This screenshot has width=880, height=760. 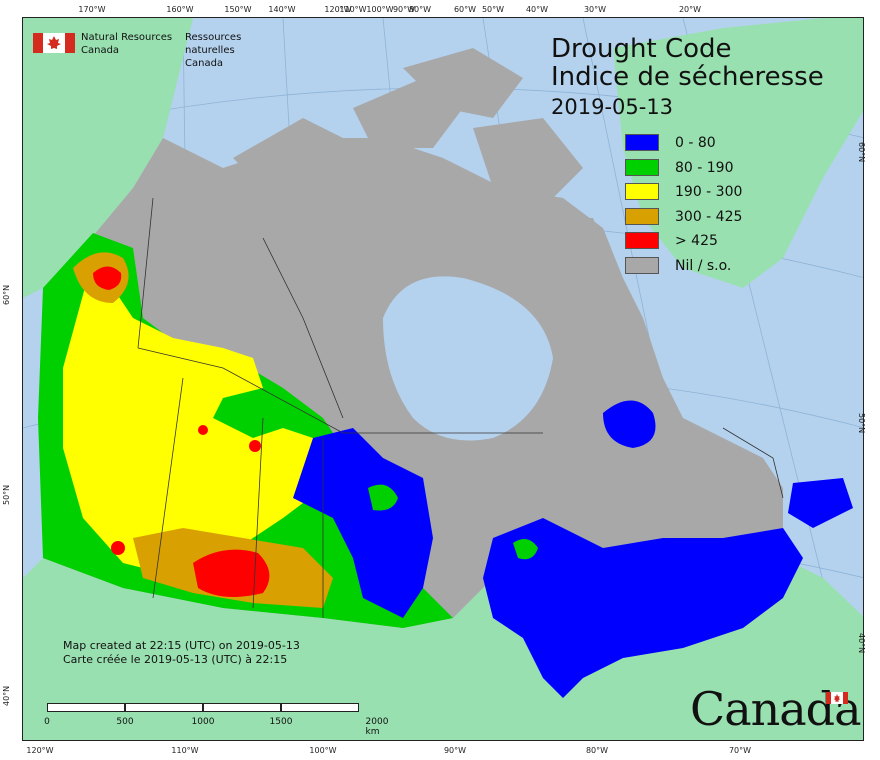 I want to click on agency-fr-line2: Canada, so click(x=204, y=63).